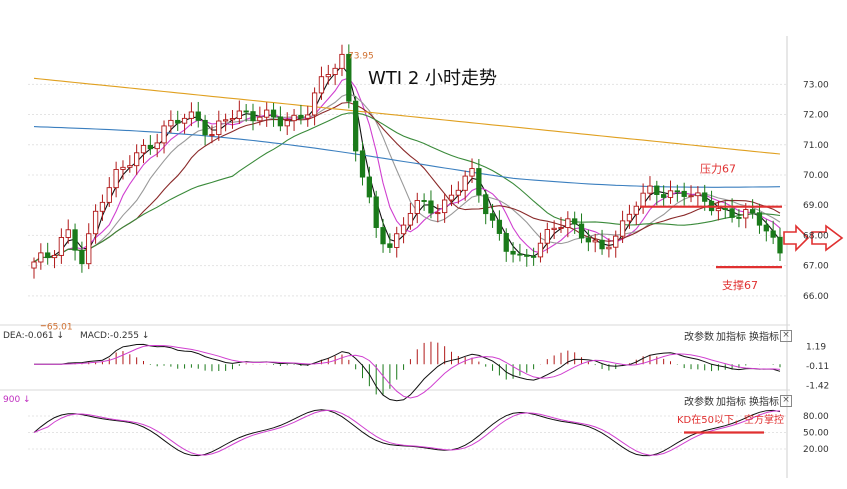 The height and width of the screenshot is (489, 847). I want to click on kd-close-button: ×, so click(786, 401).